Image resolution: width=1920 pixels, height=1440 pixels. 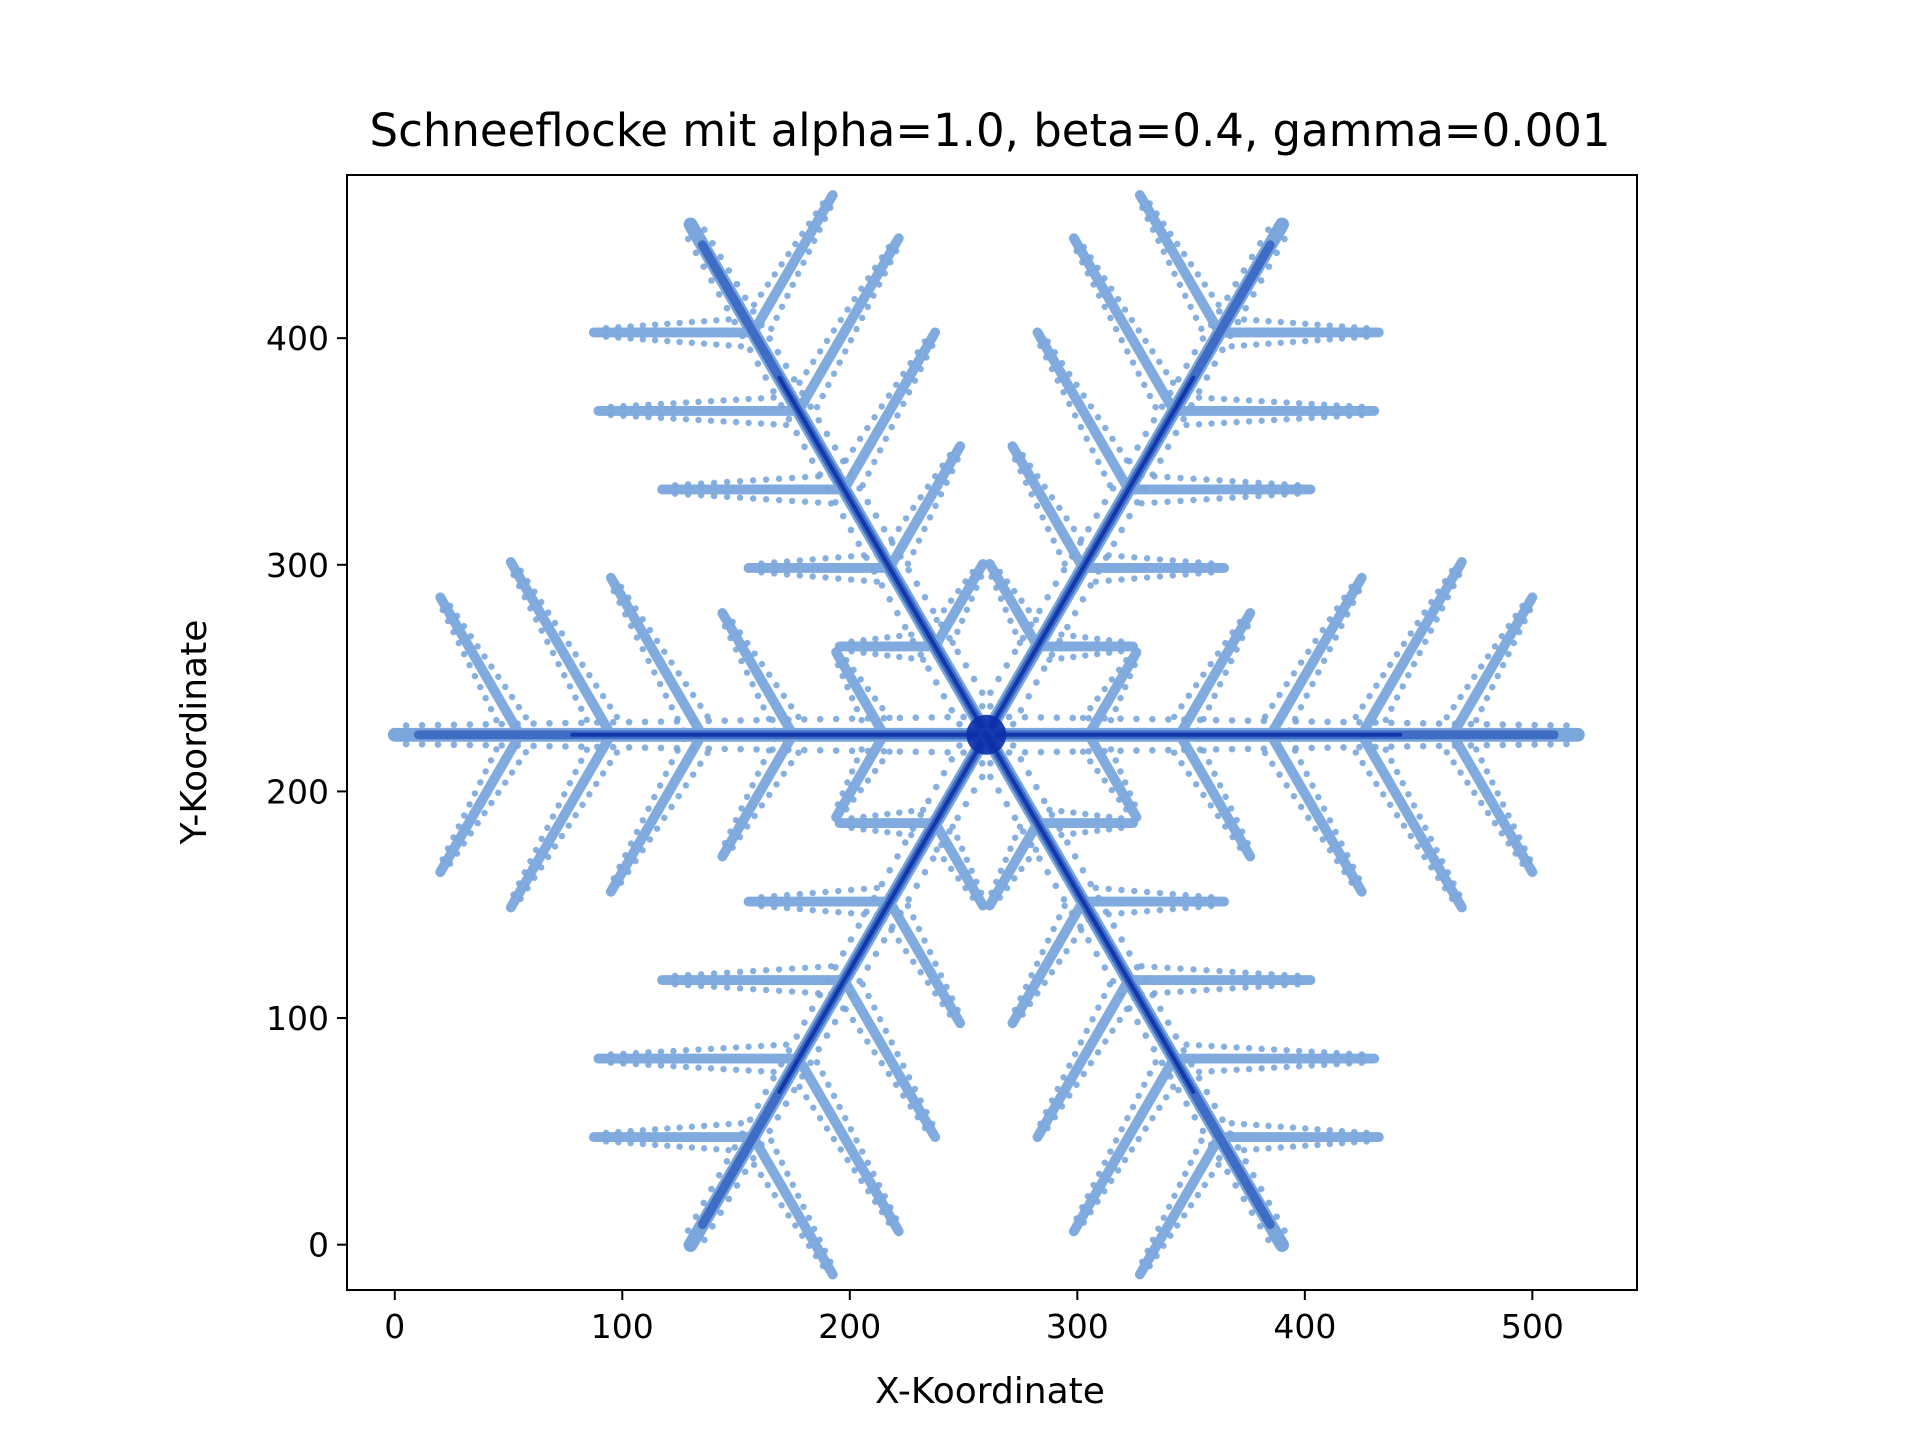 What do you see at coordinates (1077, 1326) in the screenshot?
I see `x-tick-label: 300` at bounding box center [1077, 1326].